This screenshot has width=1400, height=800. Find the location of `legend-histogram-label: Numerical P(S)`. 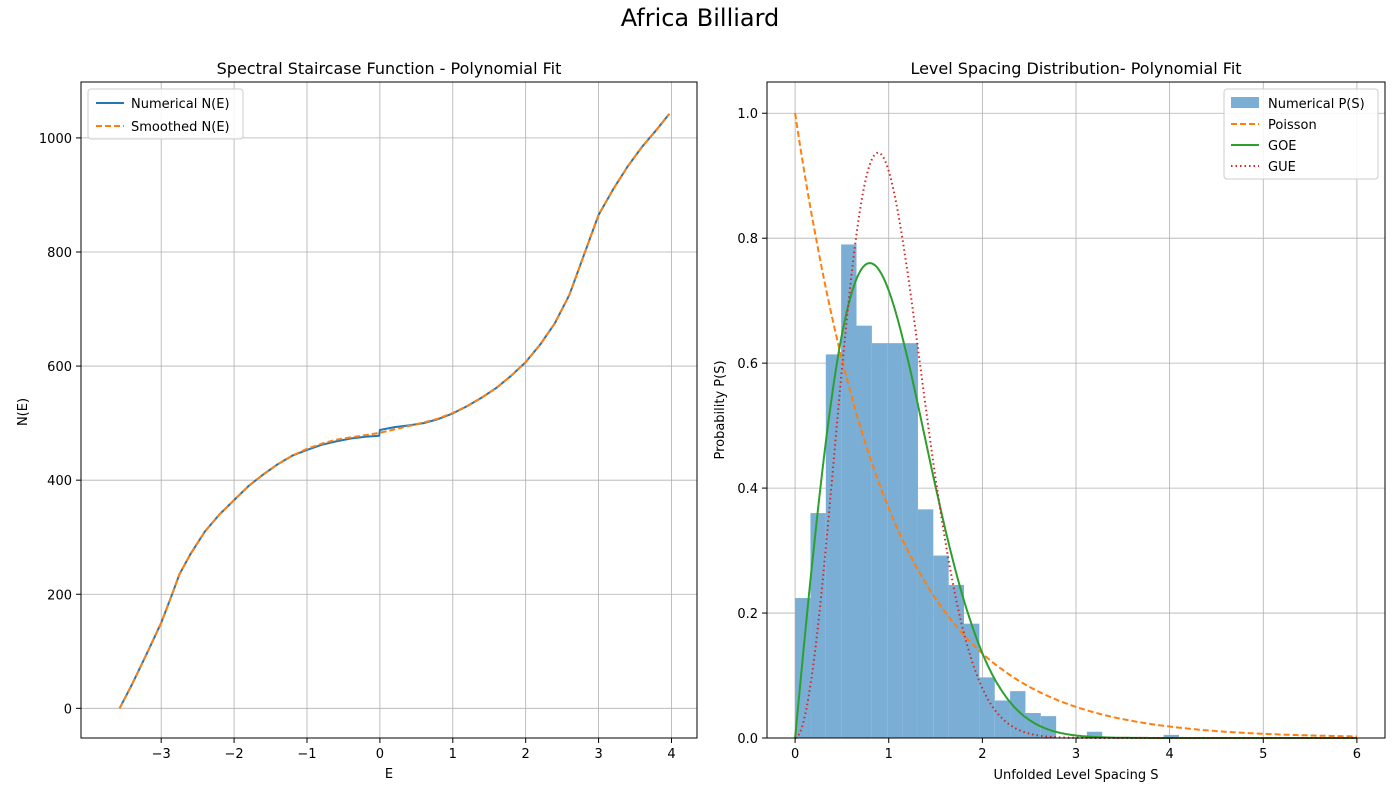

legend-histogram-label: Numerical P(S) is located at coordinates (1316, 104).